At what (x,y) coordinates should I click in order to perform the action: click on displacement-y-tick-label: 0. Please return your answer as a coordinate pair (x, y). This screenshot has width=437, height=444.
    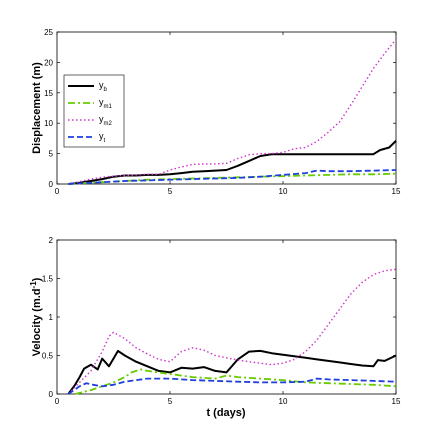
    Looking at the image, I should click on (51, 184).